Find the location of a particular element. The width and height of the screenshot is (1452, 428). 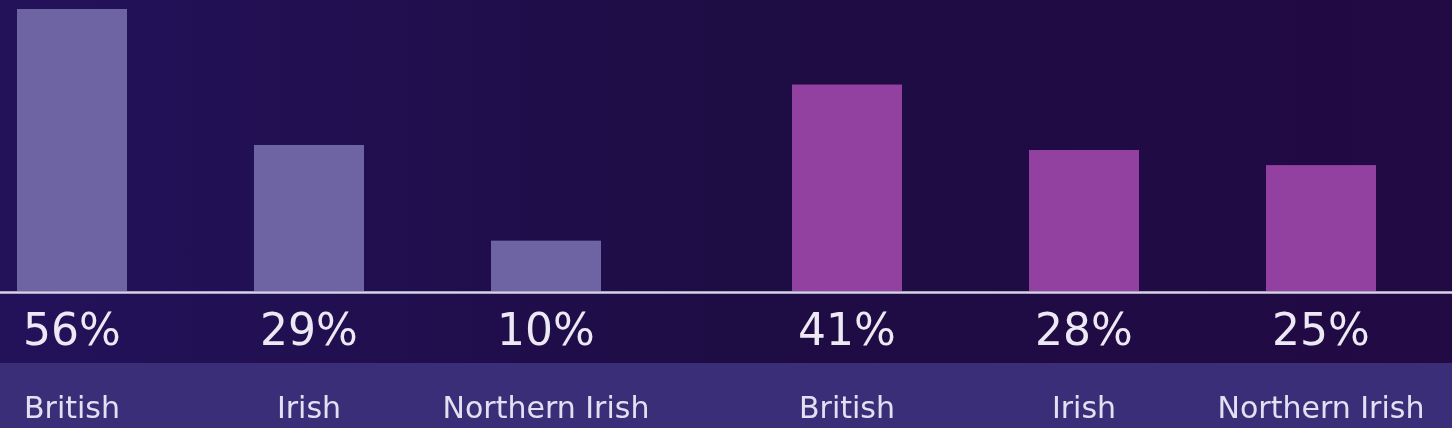

data-label: 10% is located at coordinates (546, 329).